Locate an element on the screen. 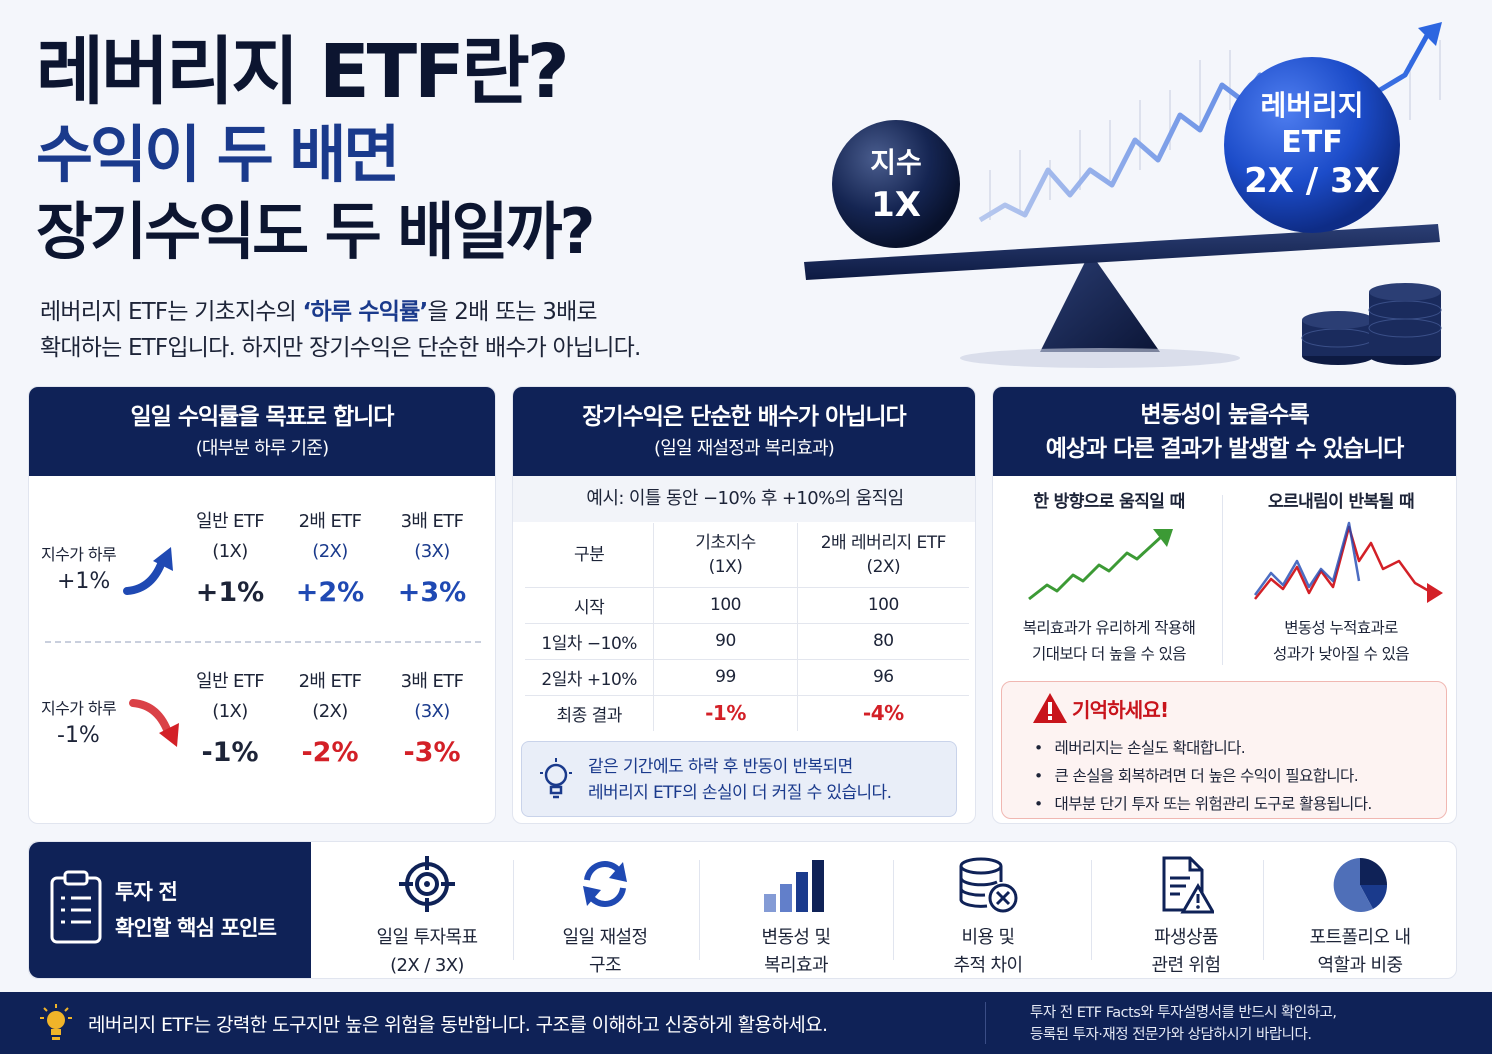 The image size is (1492, 1054). check-item-label: 파생상품 관련 위험 is located at coordinates (1186, 952).